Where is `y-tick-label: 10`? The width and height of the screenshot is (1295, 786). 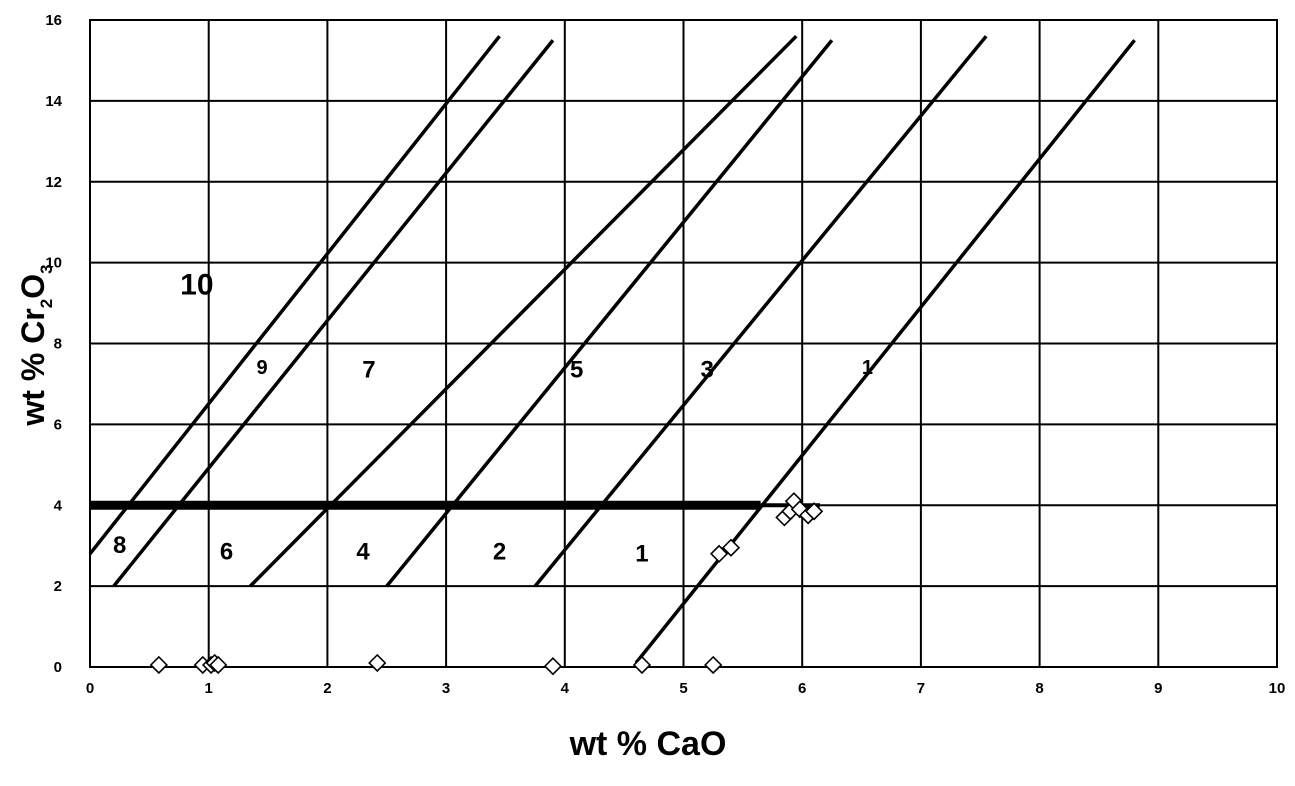
y-tick-label: 10 is located at coordinates (53, 263).